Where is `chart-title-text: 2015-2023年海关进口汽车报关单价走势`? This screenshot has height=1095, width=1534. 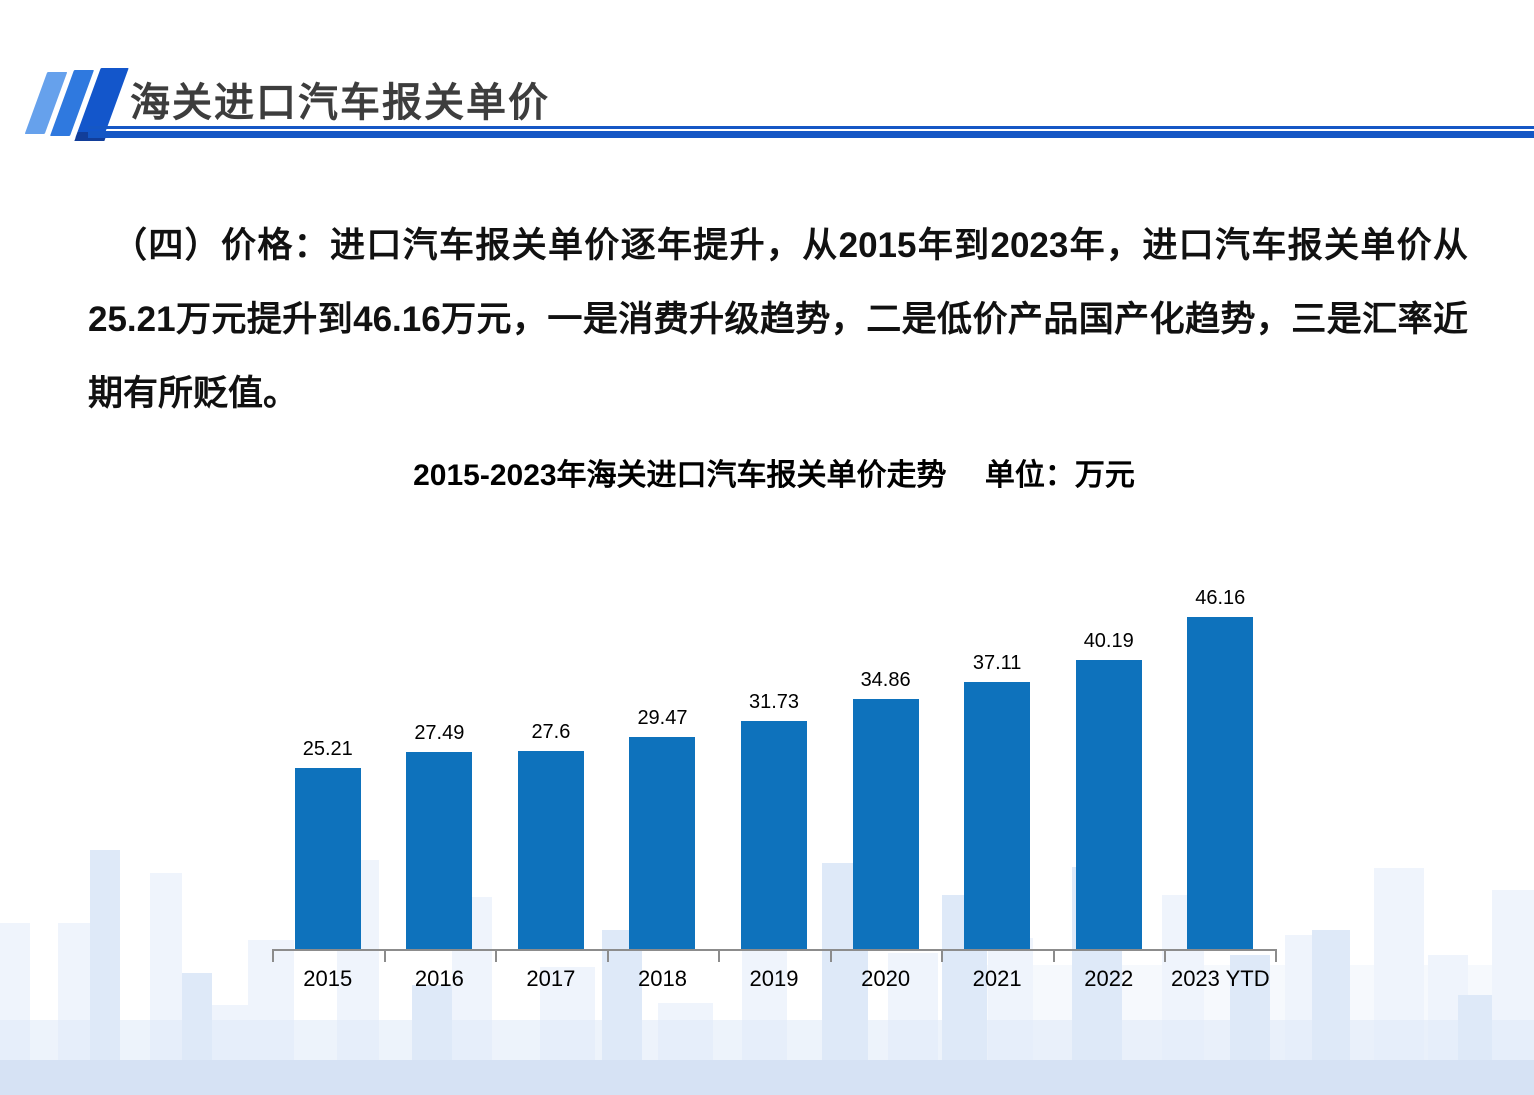
chart-title-text: 2015-2023年海关进口汽车报关单价走势 is located at coordinates (680, 475).